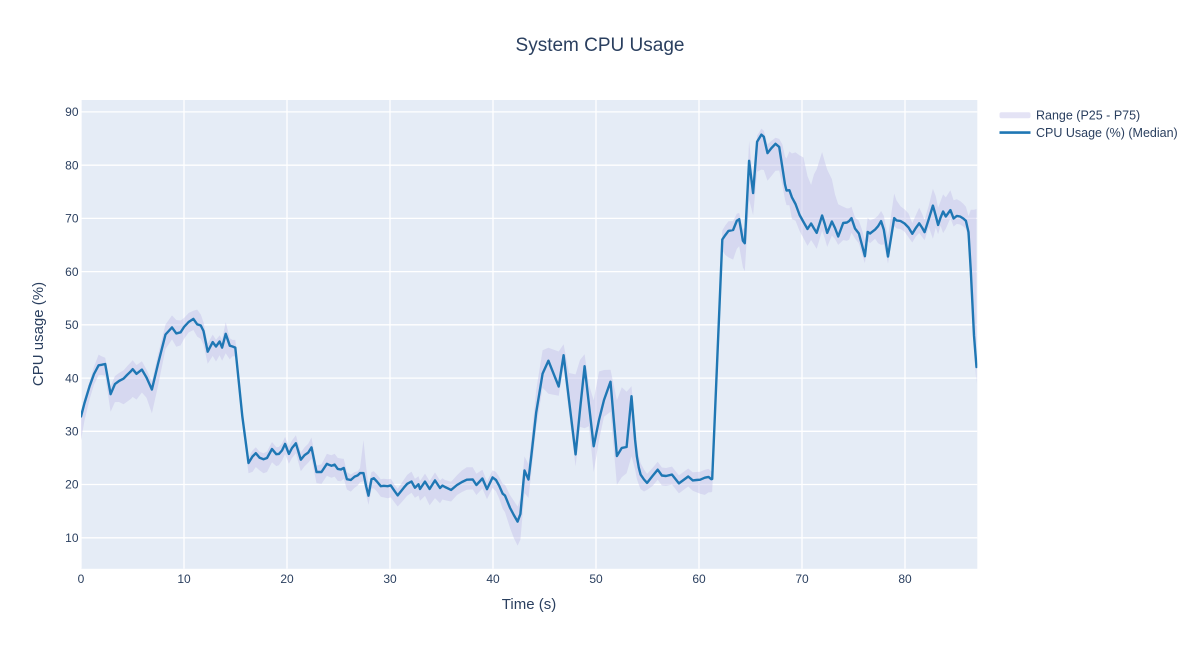 The image size is (1200, 650). What do you see at coordinates (1107, 133) in the screenshot?
I see `svg-text: CPU Usage (%) (Median)` at bounding box center [1107, 133].